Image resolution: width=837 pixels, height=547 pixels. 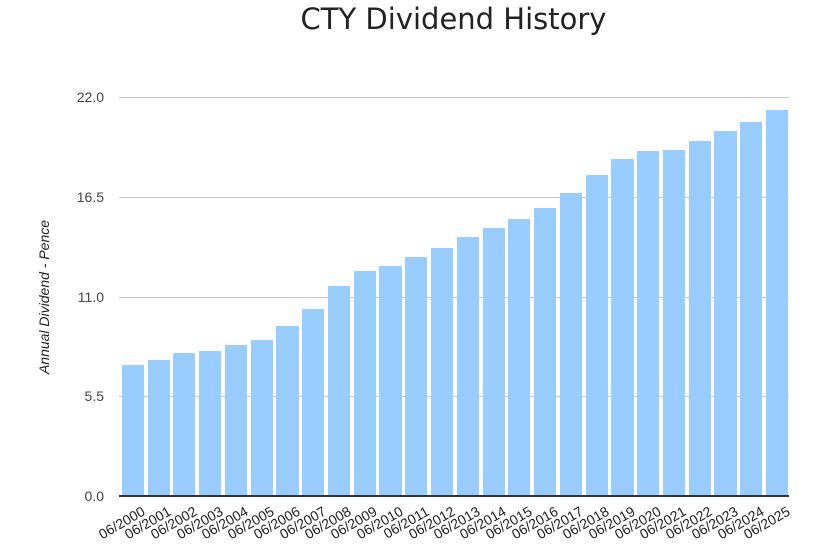 What do you see at coordinates (90, 97) in the screenshot?
I see `y-tick-label: 22.0` at bounding box center [90, 97].